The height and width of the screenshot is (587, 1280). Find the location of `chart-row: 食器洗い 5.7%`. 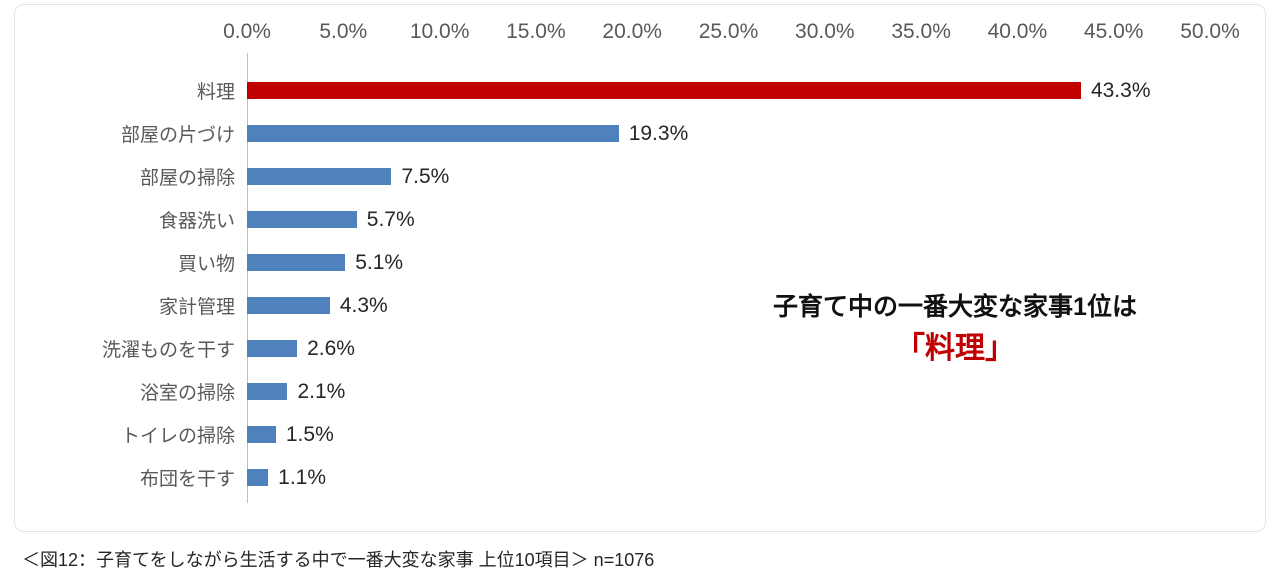

chart-row: 食器洗い 5.7% is located at coordinates (640, 219).